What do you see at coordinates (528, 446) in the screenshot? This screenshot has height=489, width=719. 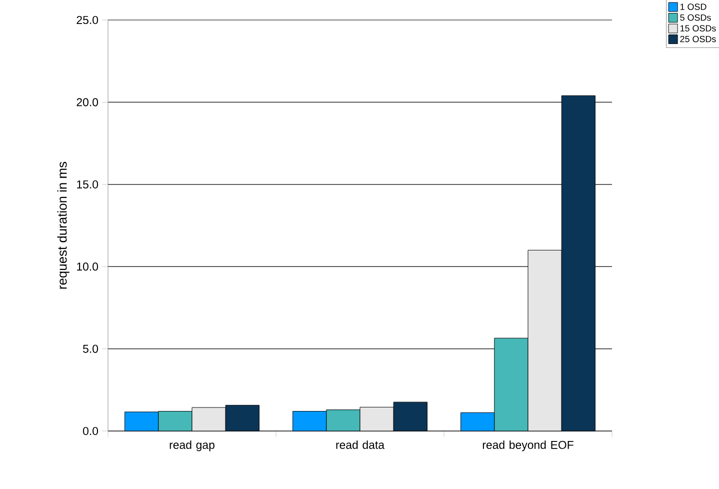 I see `x-tick-label: read beyond EOF` at bounding box center [528, 446].